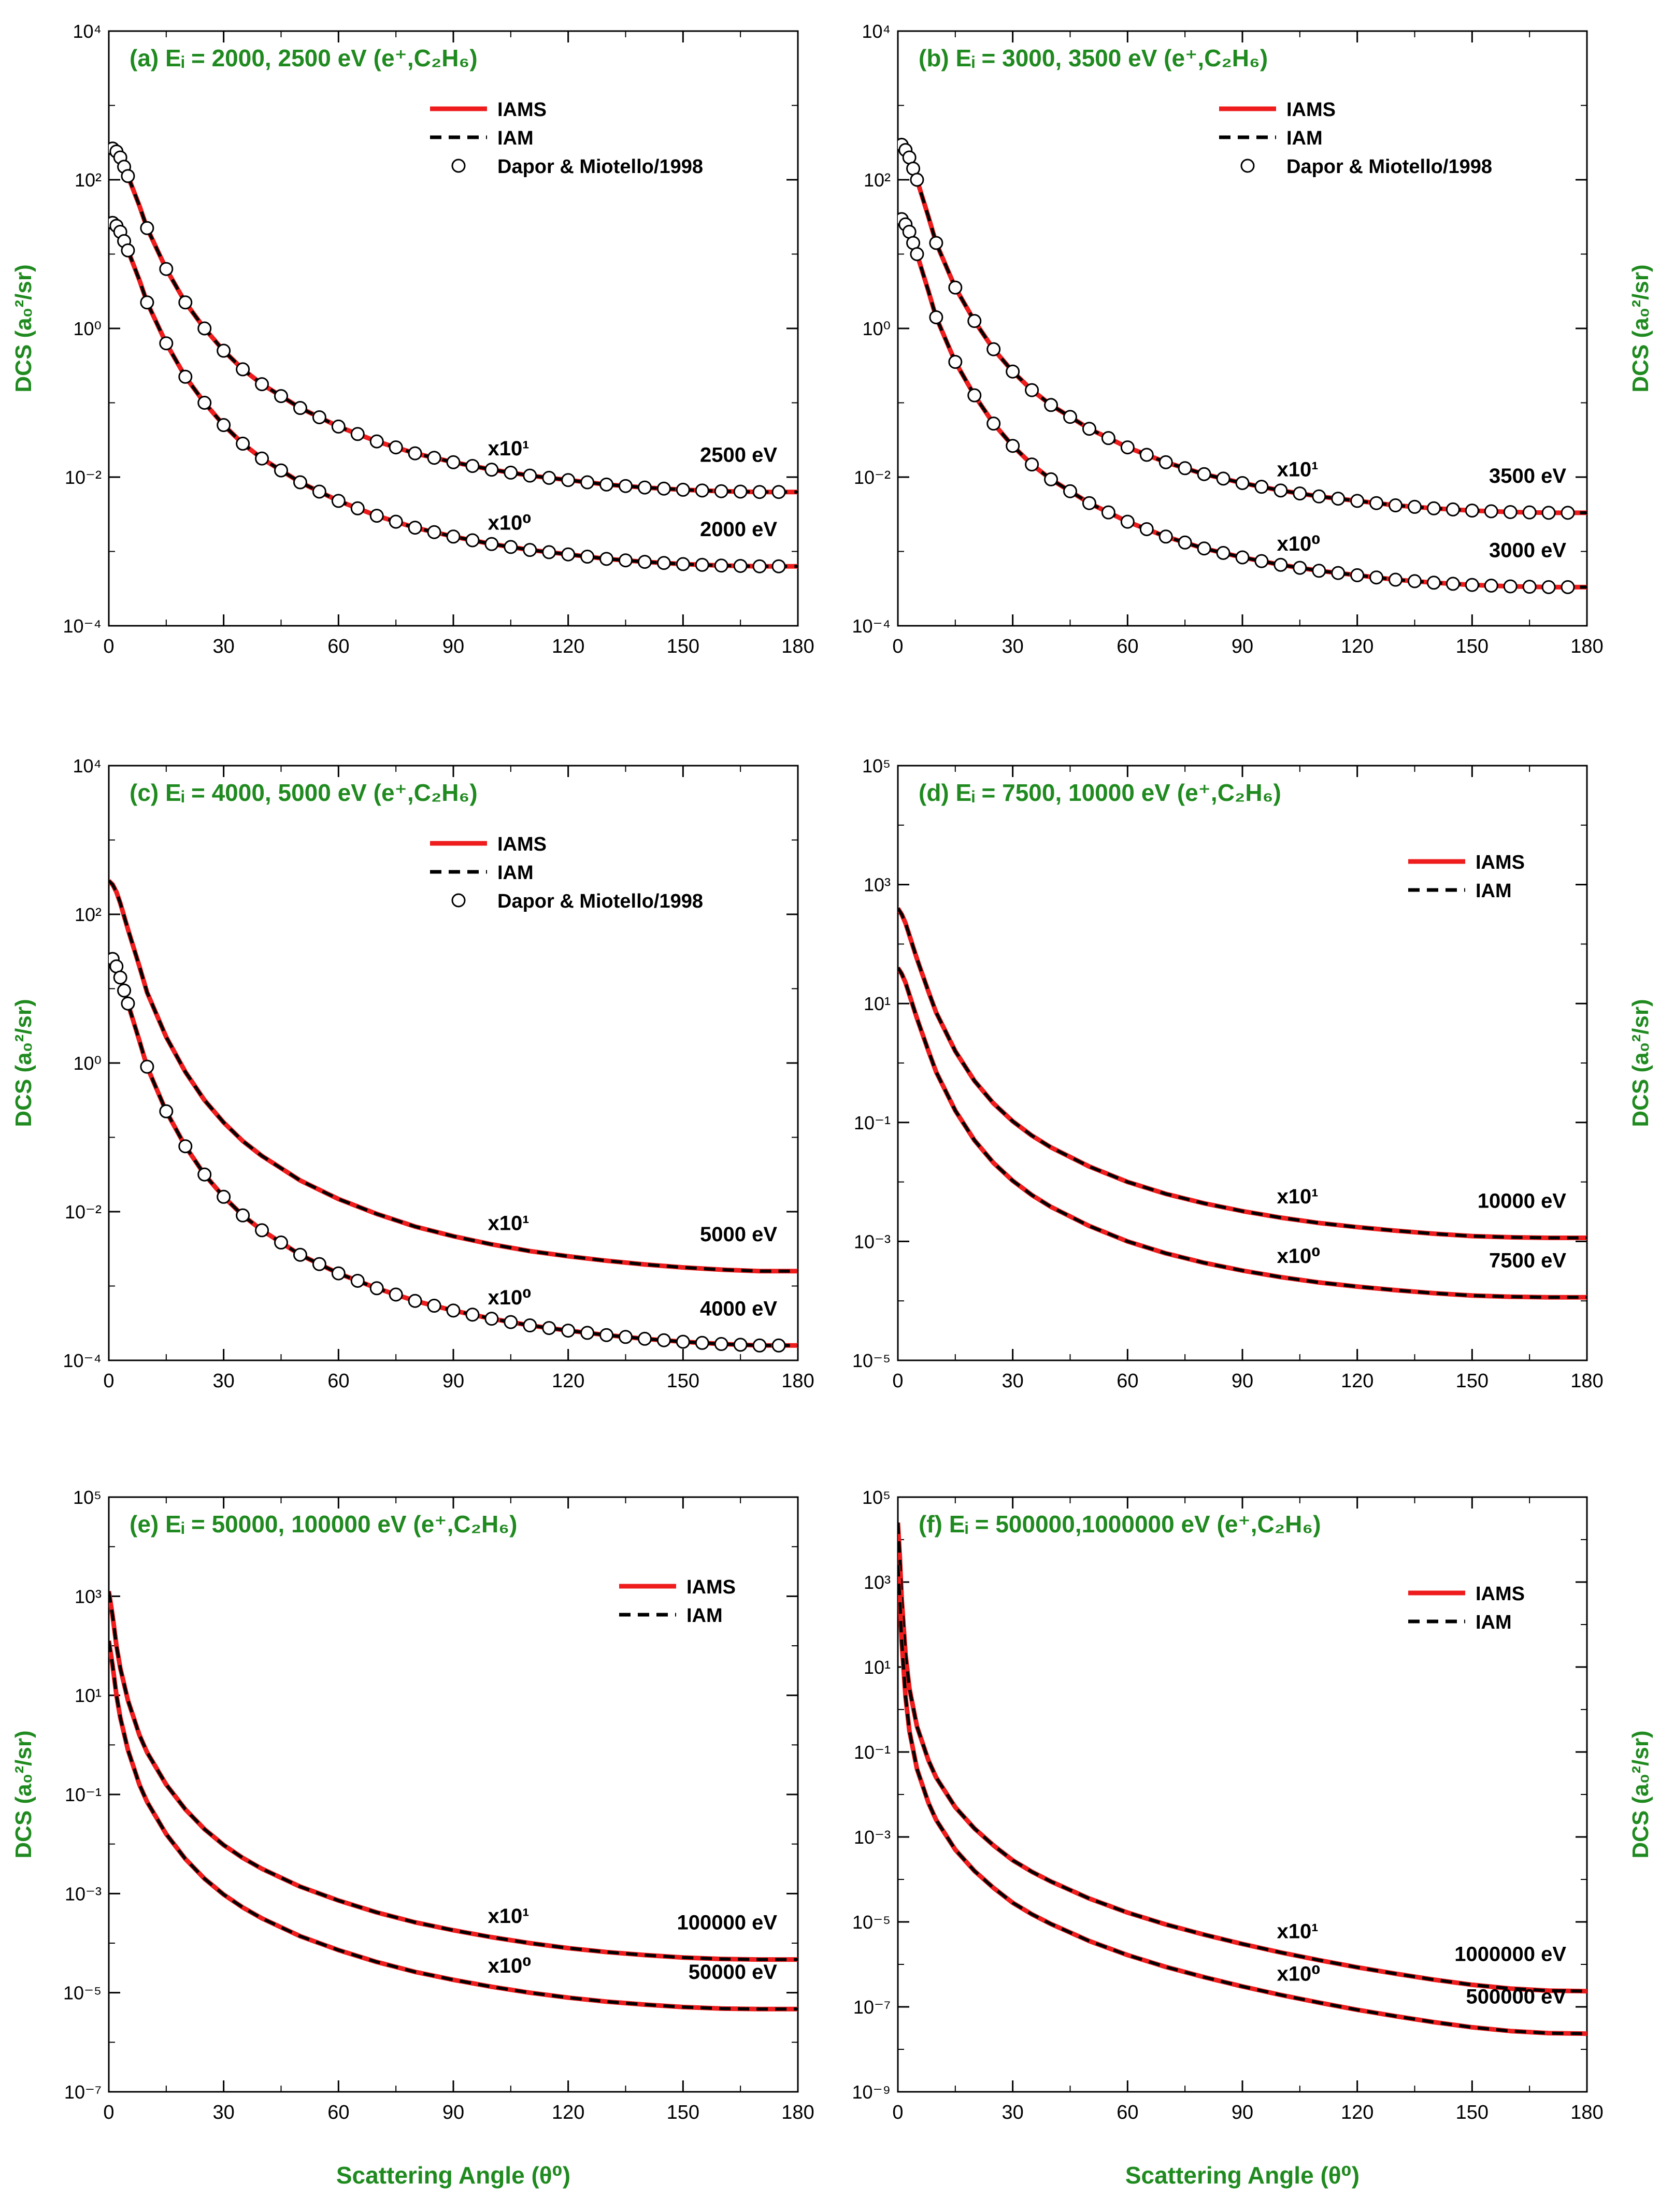 The height and width of the screenshot is (2212, 1660). I want to click on curves-group, so click(454, 357).